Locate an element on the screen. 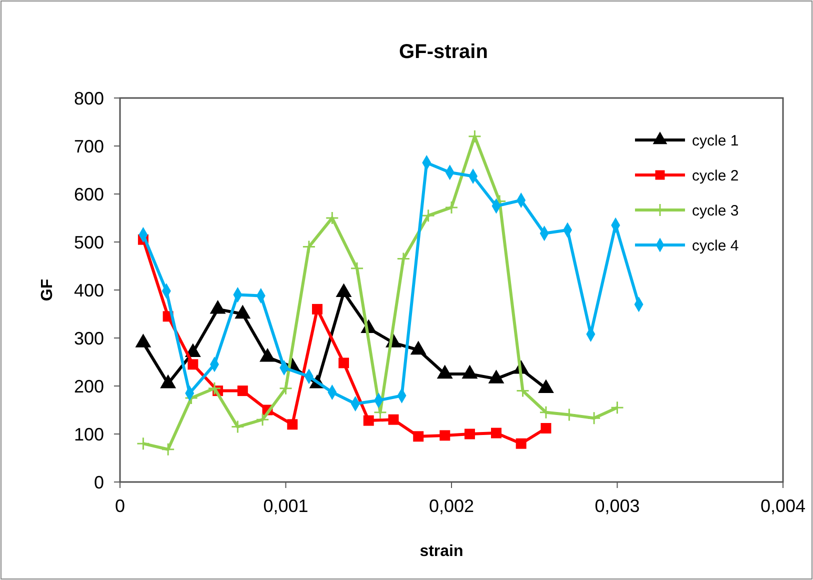 The height and width of the screenshot is (580, 813). x-tick-label: 0,002 is located at coordinates (451, 506).